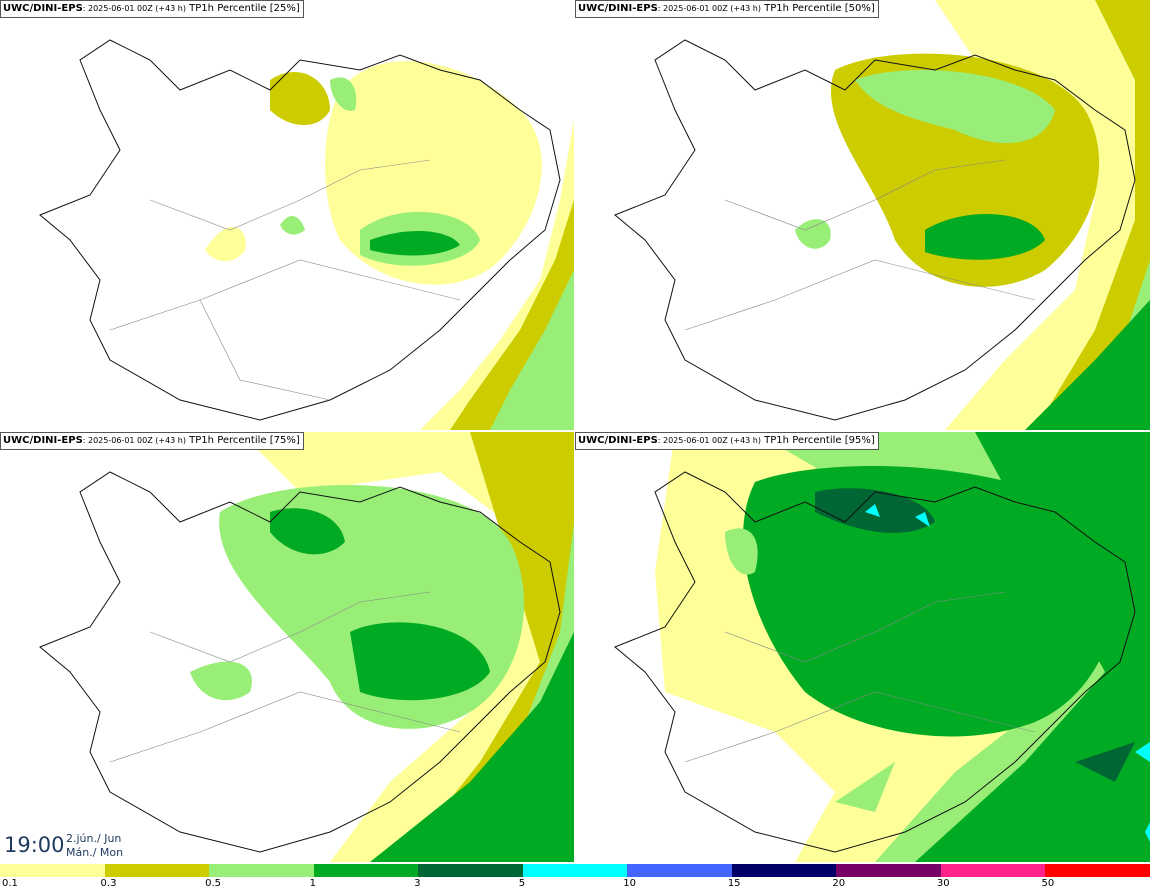 The width and height of the screenshot is (1150, 891). What do you see at coordinates (108, 883) in the screenshot?
I see `legend-tick-label: 0.3` at bounding box center [108, 883].